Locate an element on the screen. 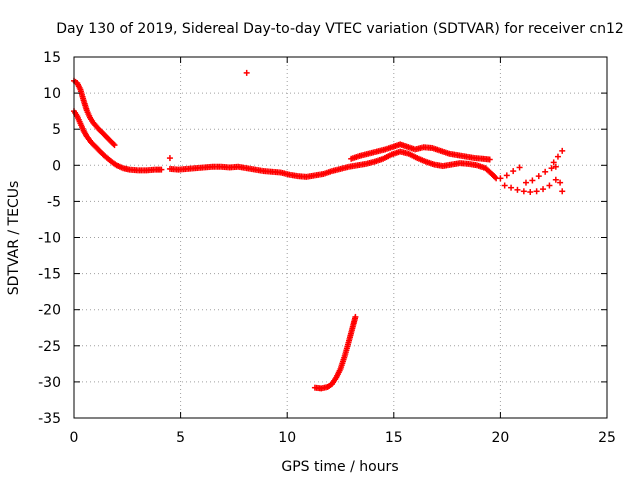 Image resolution: width=640 pixels, height=480 pixels. x-tick-label: 20 is located at coordinates (500, 438).